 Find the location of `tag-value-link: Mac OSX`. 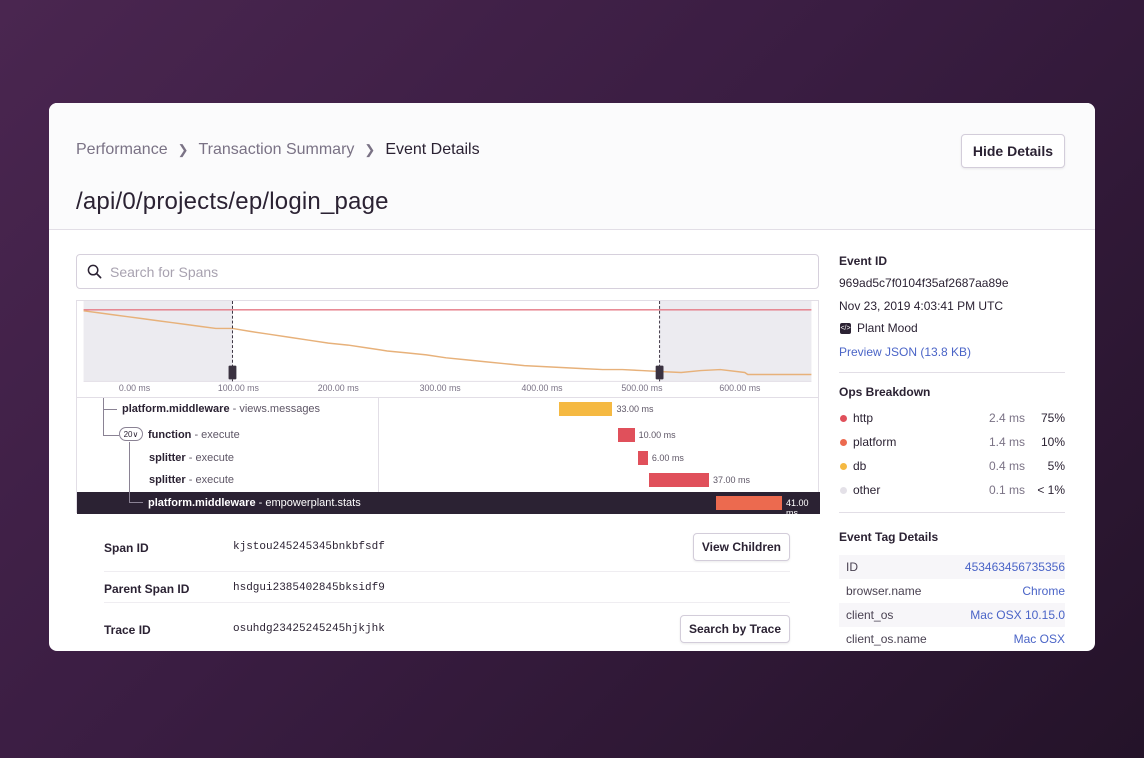

tag-value-link: Mac OSX is located at coordinates (1039, 639).